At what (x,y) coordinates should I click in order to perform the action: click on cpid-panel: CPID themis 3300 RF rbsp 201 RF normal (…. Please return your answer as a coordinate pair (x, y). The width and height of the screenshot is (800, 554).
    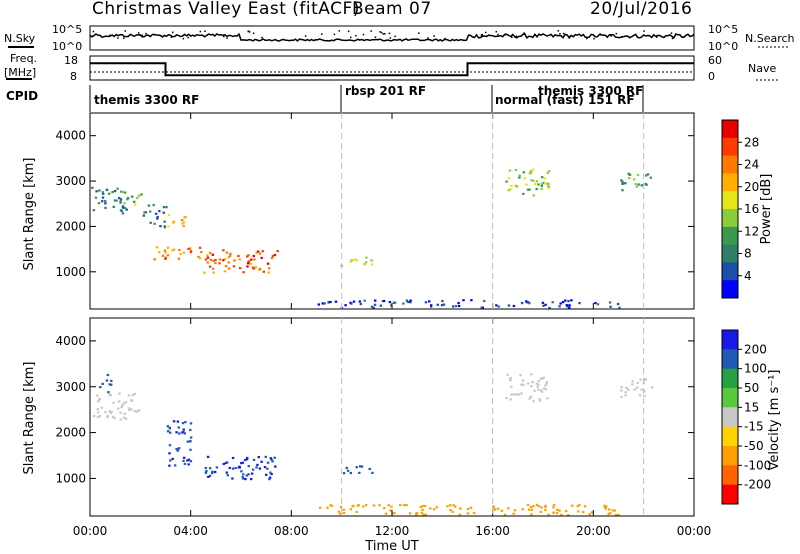
    Looking at the image, I should click on (325, 98).